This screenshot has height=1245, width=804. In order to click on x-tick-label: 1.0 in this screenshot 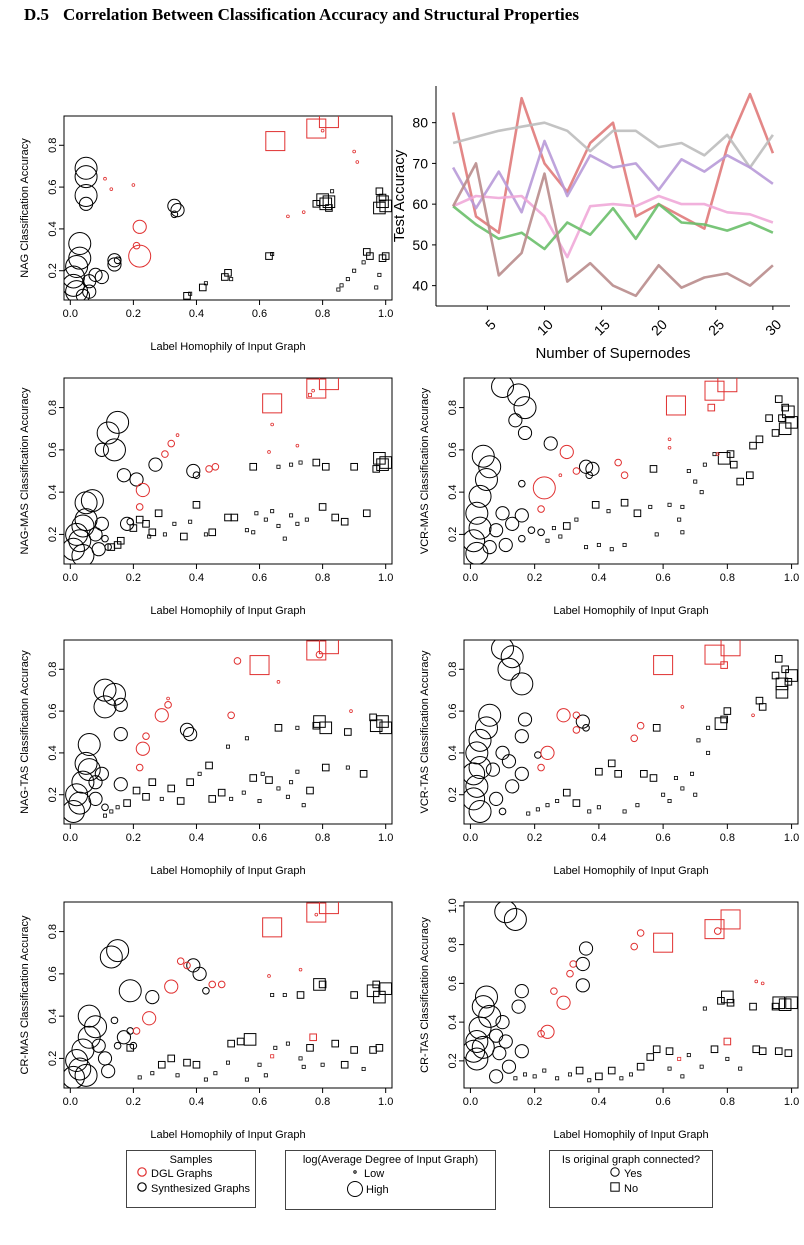, I will do `click(791, 578)`.